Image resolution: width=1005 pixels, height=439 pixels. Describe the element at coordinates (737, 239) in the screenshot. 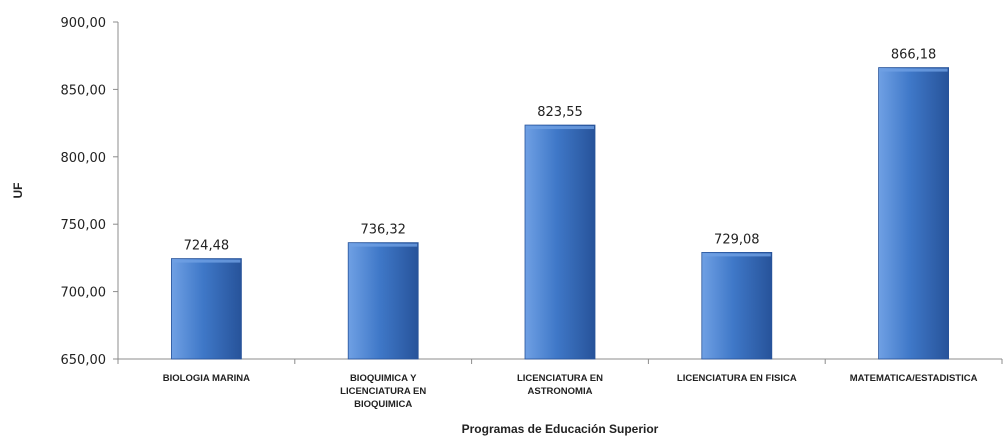

I see `data-label: 729,08` at that location.